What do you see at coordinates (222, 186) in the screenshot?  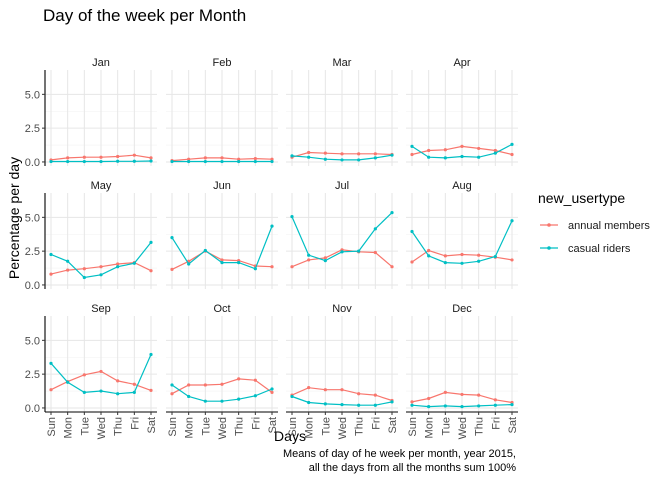 I see `facet-strip-label: Jun` at bounding box center [222, 186].